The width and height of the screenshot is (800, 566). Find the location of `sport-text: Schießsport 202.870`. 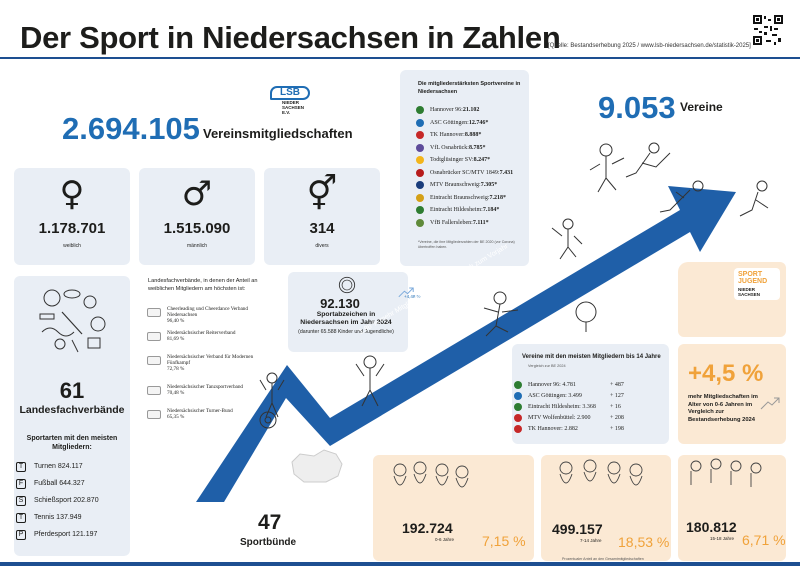

sport-text: Schießsport 202.870 is located at coordinates (66, 500).